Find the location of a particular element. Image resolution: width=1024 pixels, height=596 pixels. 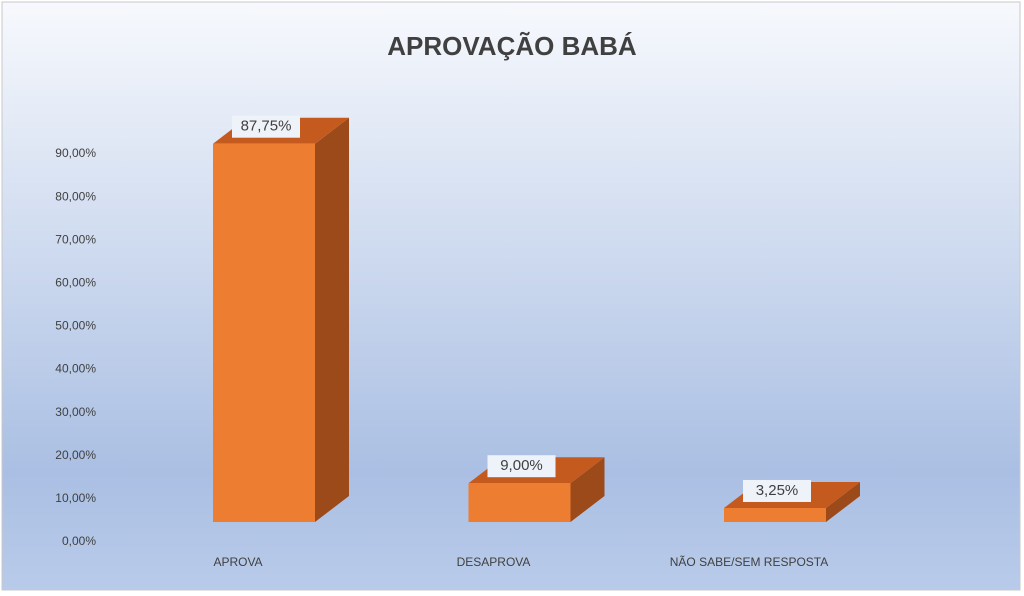

y-tick-label: 10,00% is located at coordinates (75, 498).